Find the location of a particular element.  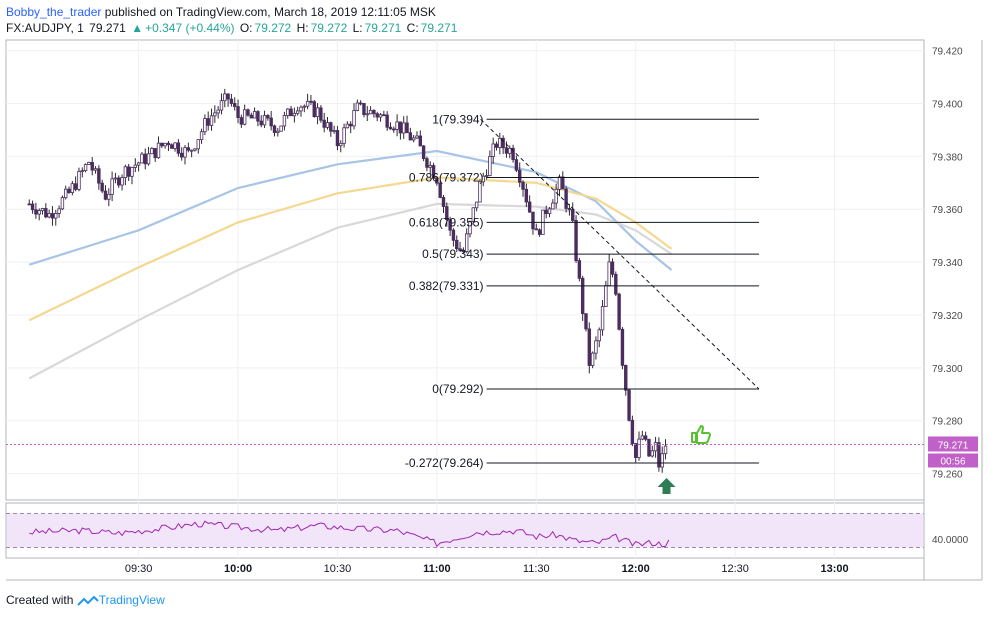

open-label: O: is located at coordinates (246, 28).